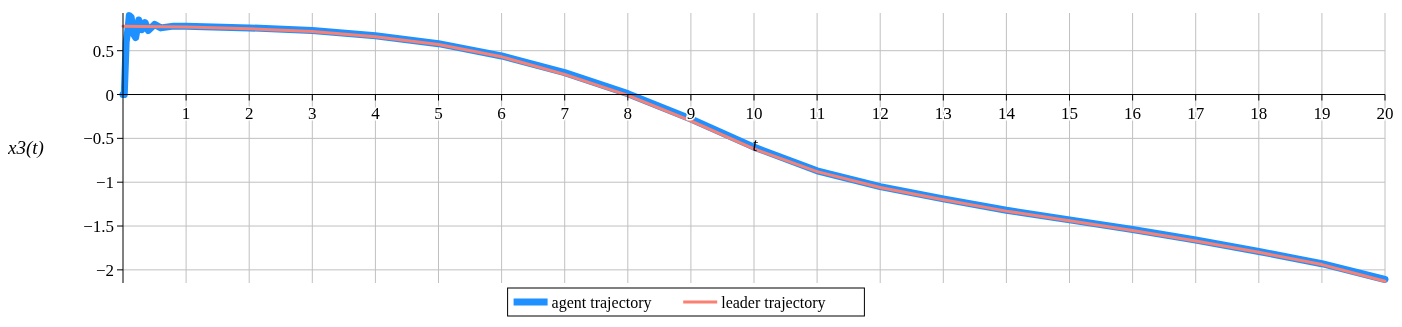  I want to click on x-tick-label: 5, so click(438, 113).